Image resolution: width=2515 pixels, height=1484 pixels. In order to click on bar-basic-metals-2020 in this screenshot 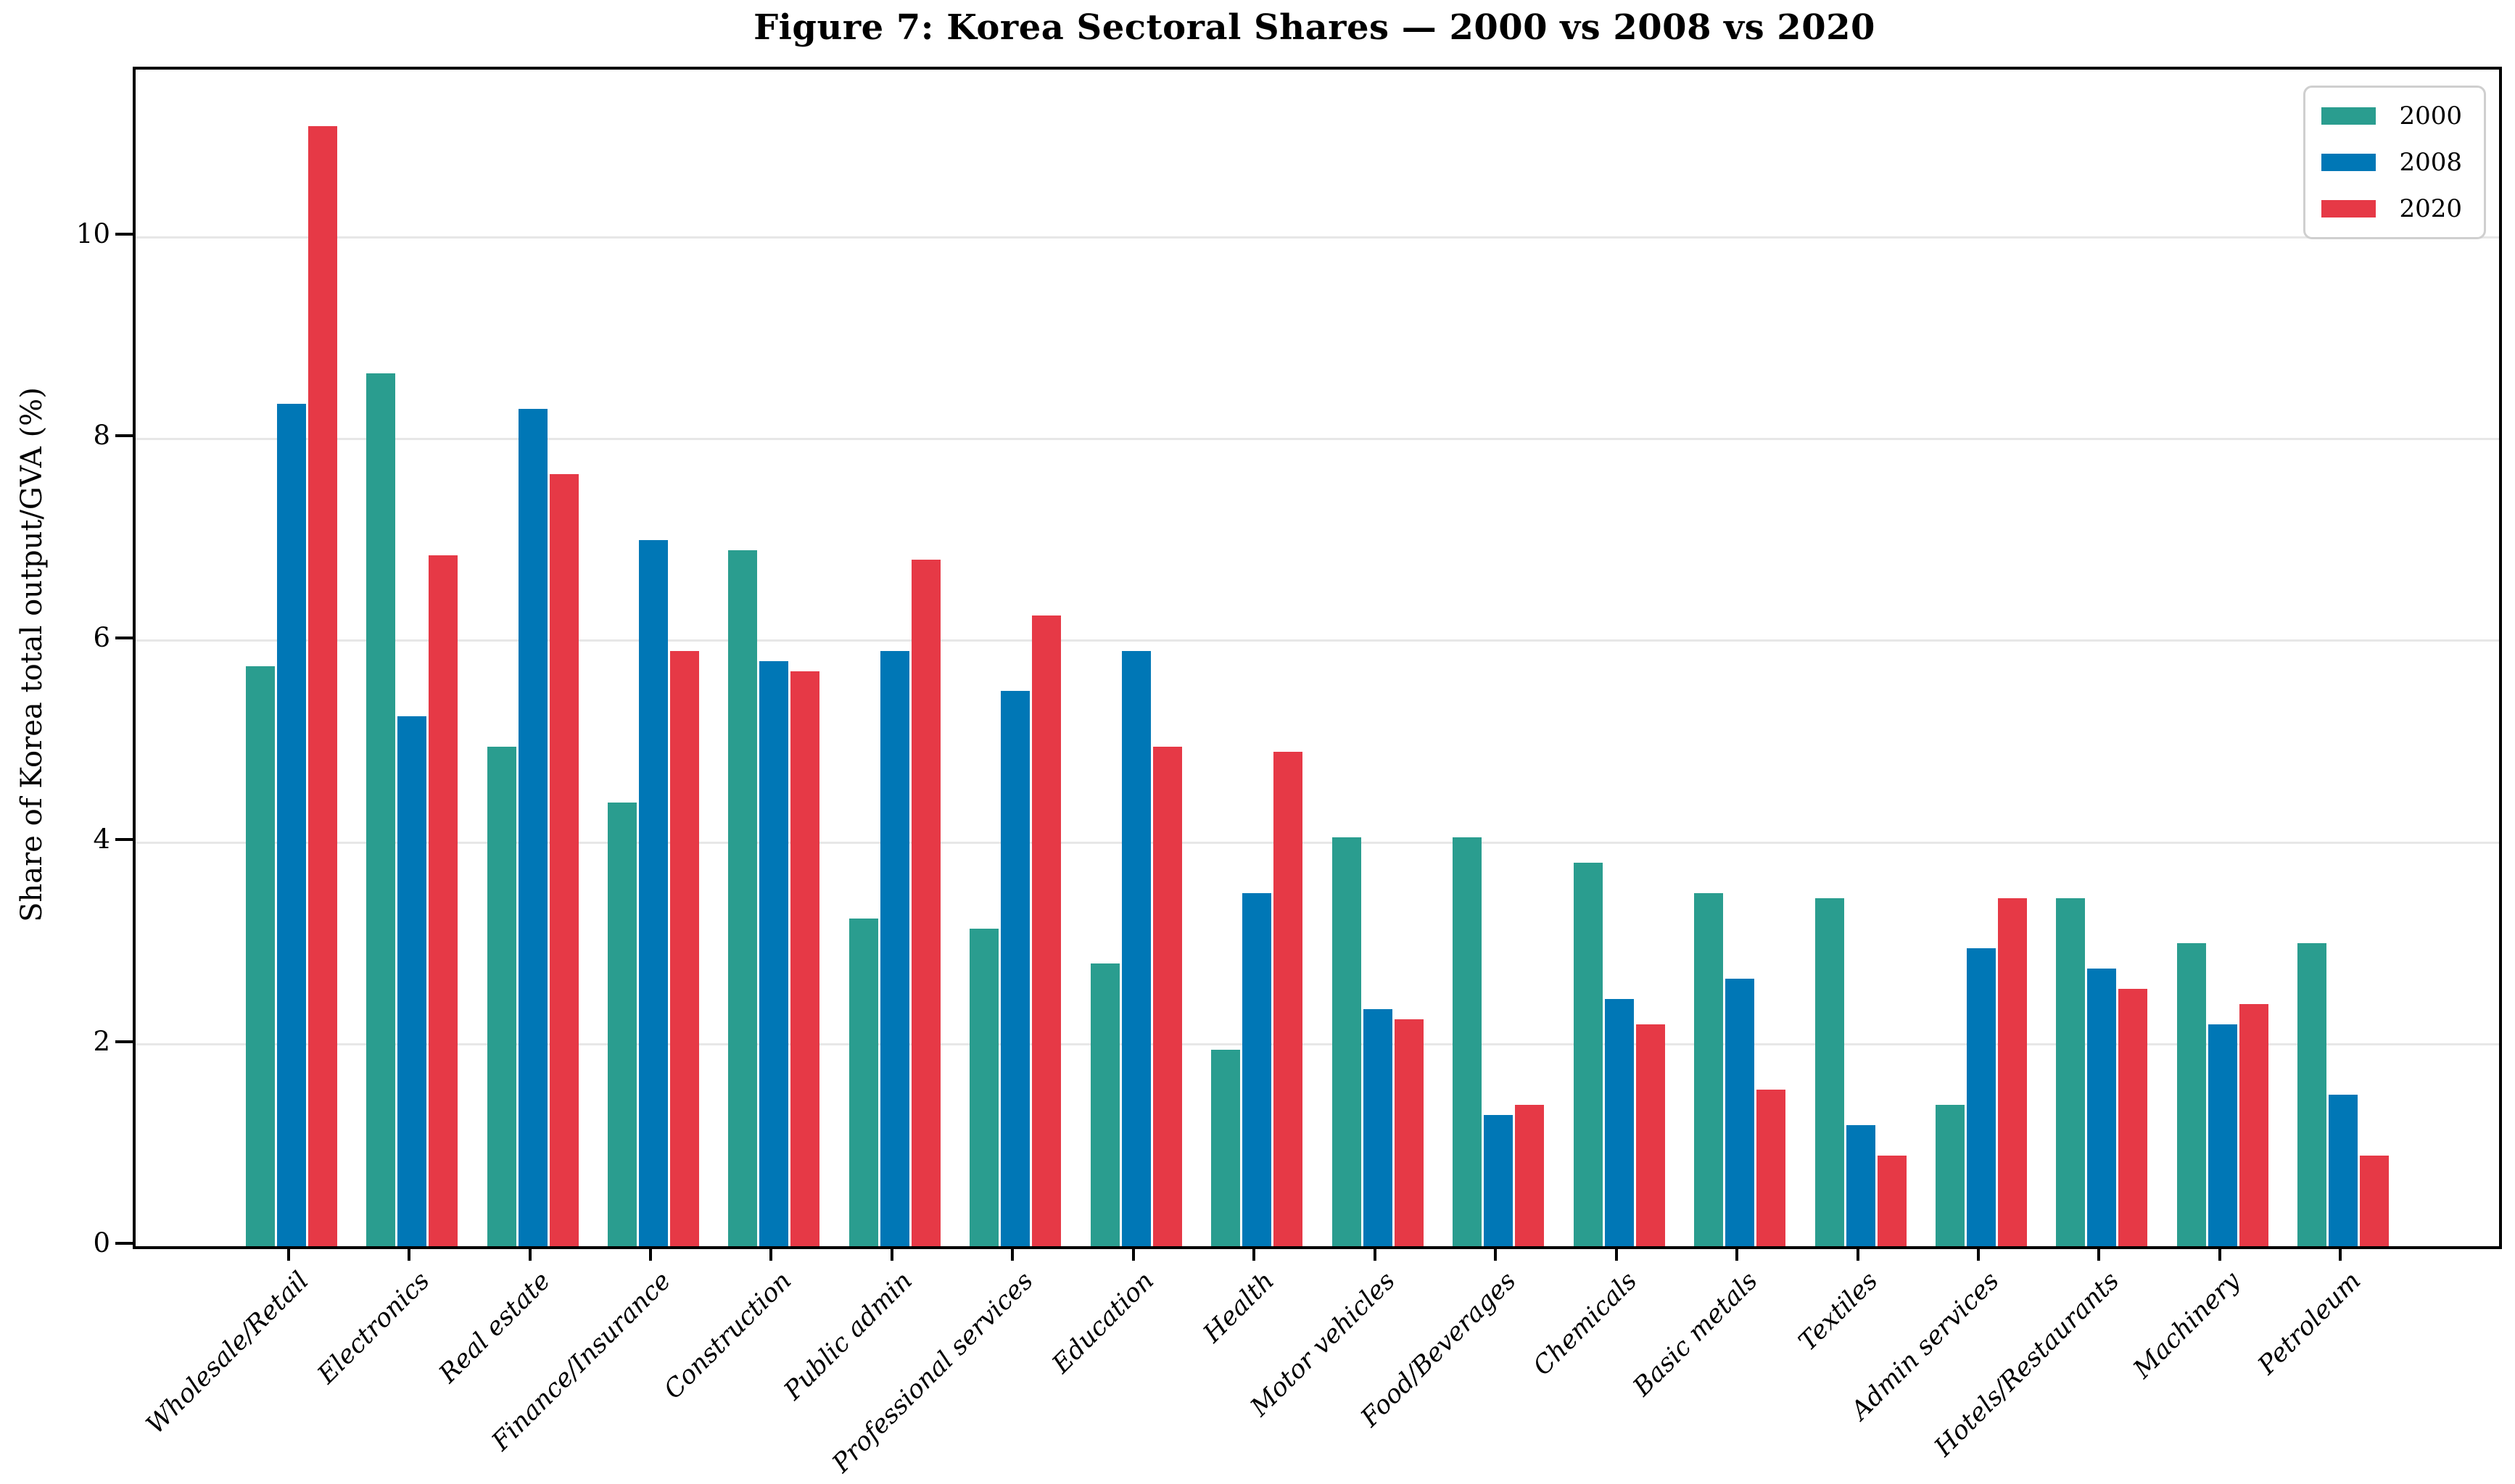, I will do `click(1771, 1168)`.